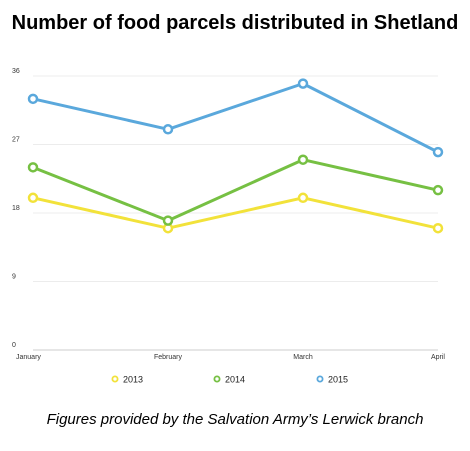 This screenshot has height=451, width=470. What do you see at coordinates (438, 357) in the screenshot?
I see `x-tick-label: April` at bounding box center [438, 357].